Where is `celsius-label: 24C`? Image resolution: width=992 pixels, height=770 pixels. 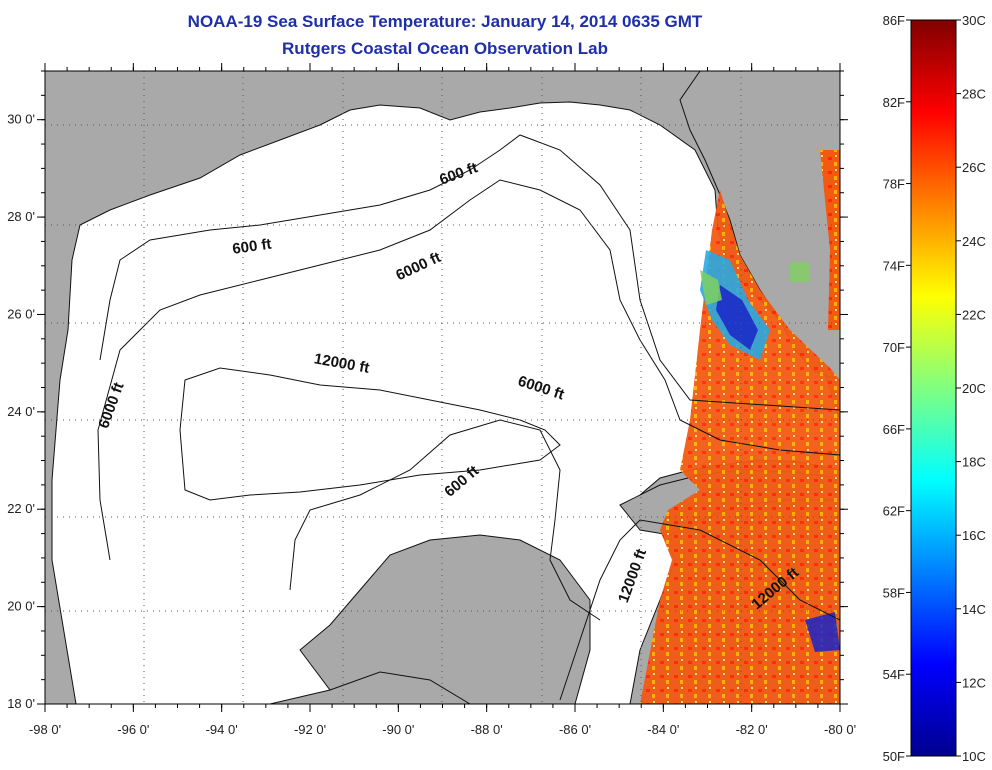 celsius-label: 24C is located at coordinates (974, 241).